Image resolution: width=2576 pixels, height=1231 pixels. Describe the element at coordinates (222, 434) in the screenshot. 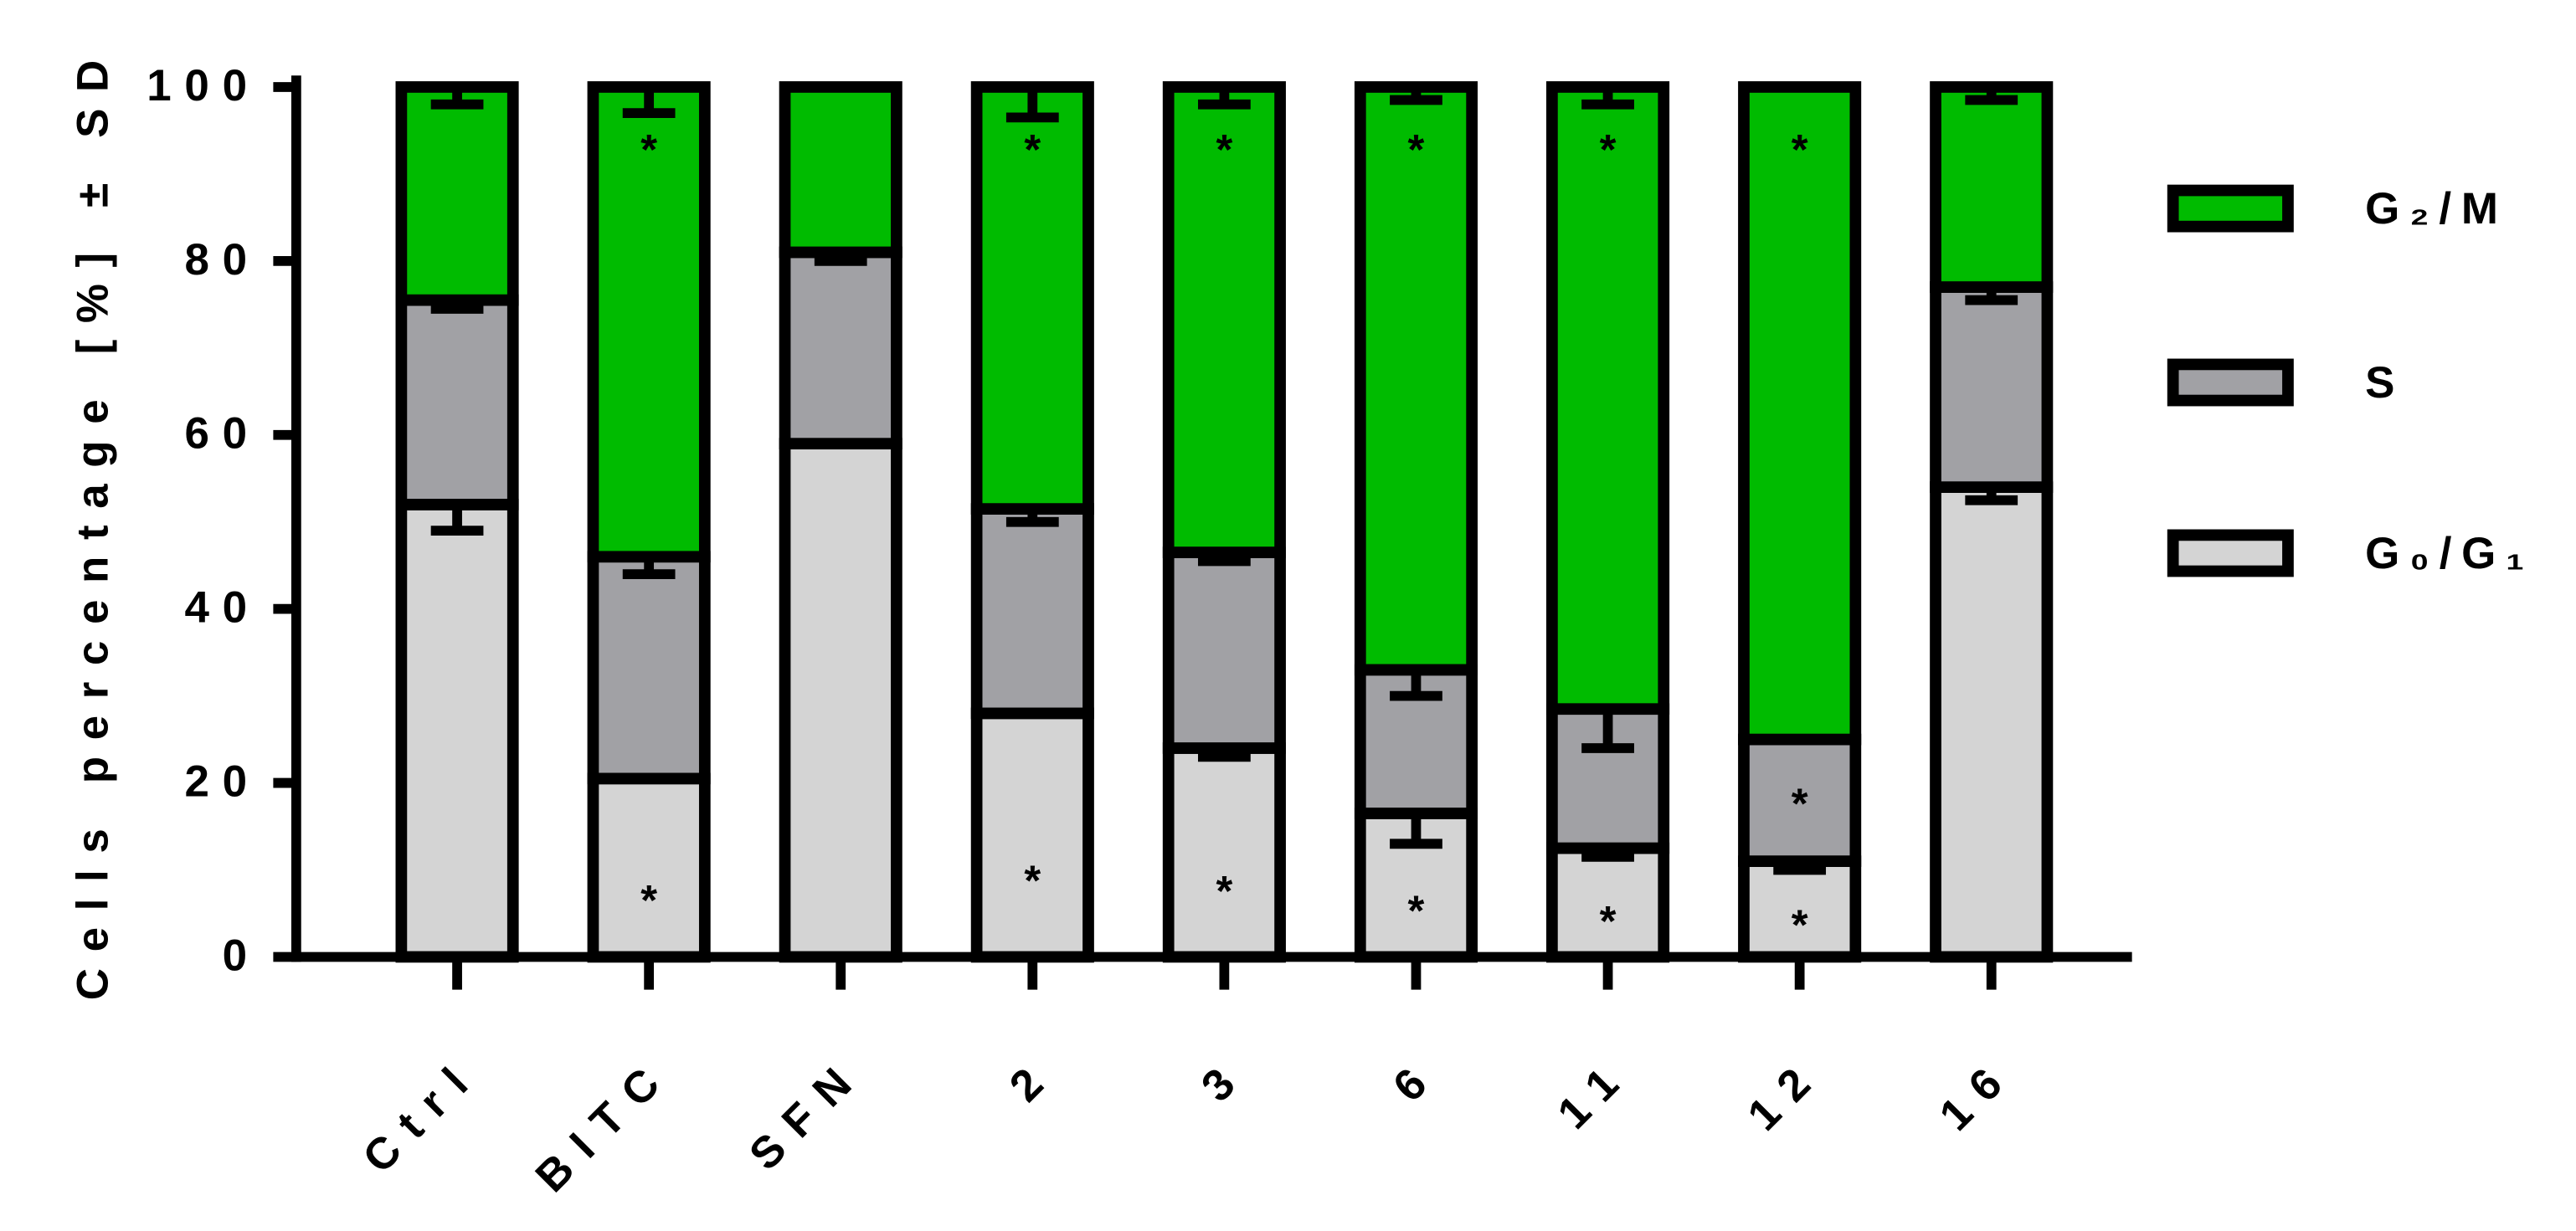

I see `y-tick-label: 60` at that location.